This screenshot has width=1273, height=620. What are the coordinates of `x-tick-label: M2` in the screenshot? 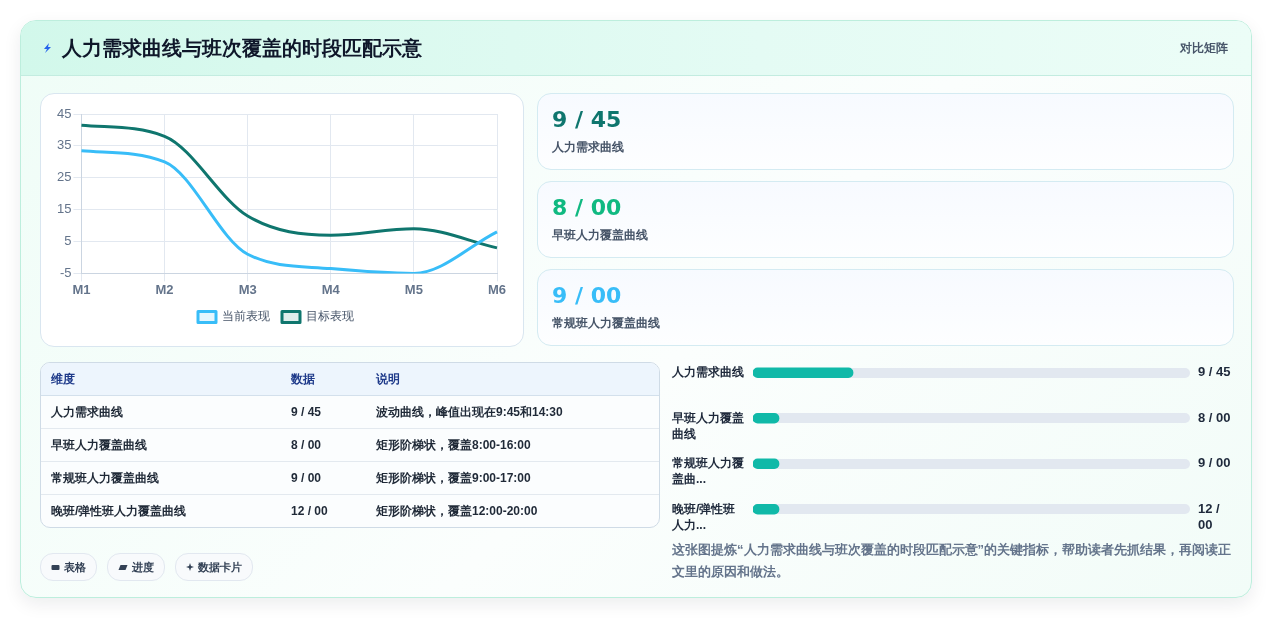 It's located at (164, 289).